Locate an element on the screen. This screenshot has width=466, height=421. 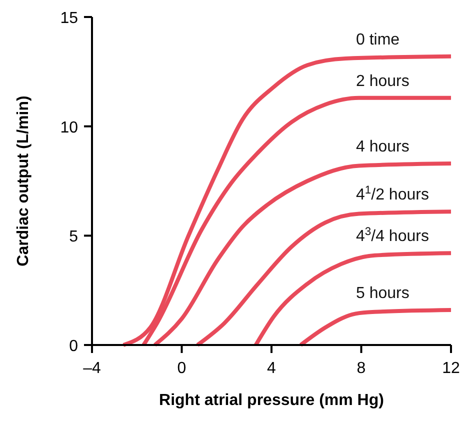
y-tick-label: 5 is located at coordinates (73, 237).